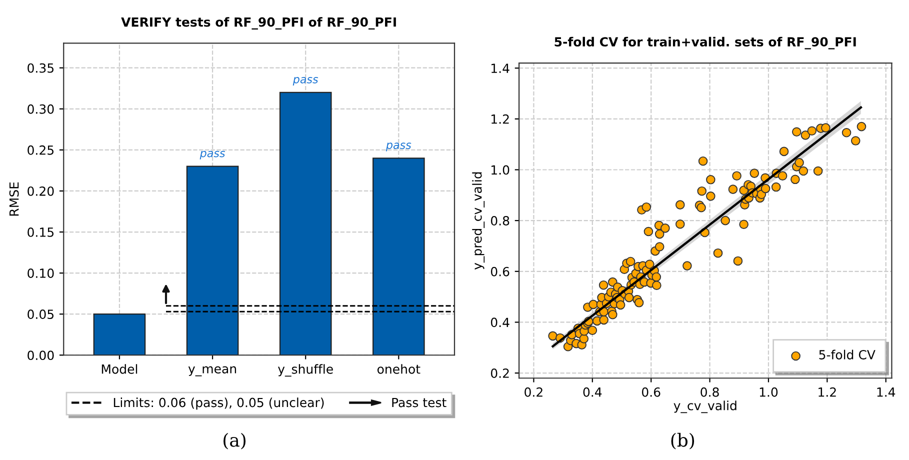 The height and width of the screenshot is (460, 909). What do you see at coordinates (500, 323) in the screenshot?
I see `y-tick-label: 0.4` at bounding box center [500, 323].